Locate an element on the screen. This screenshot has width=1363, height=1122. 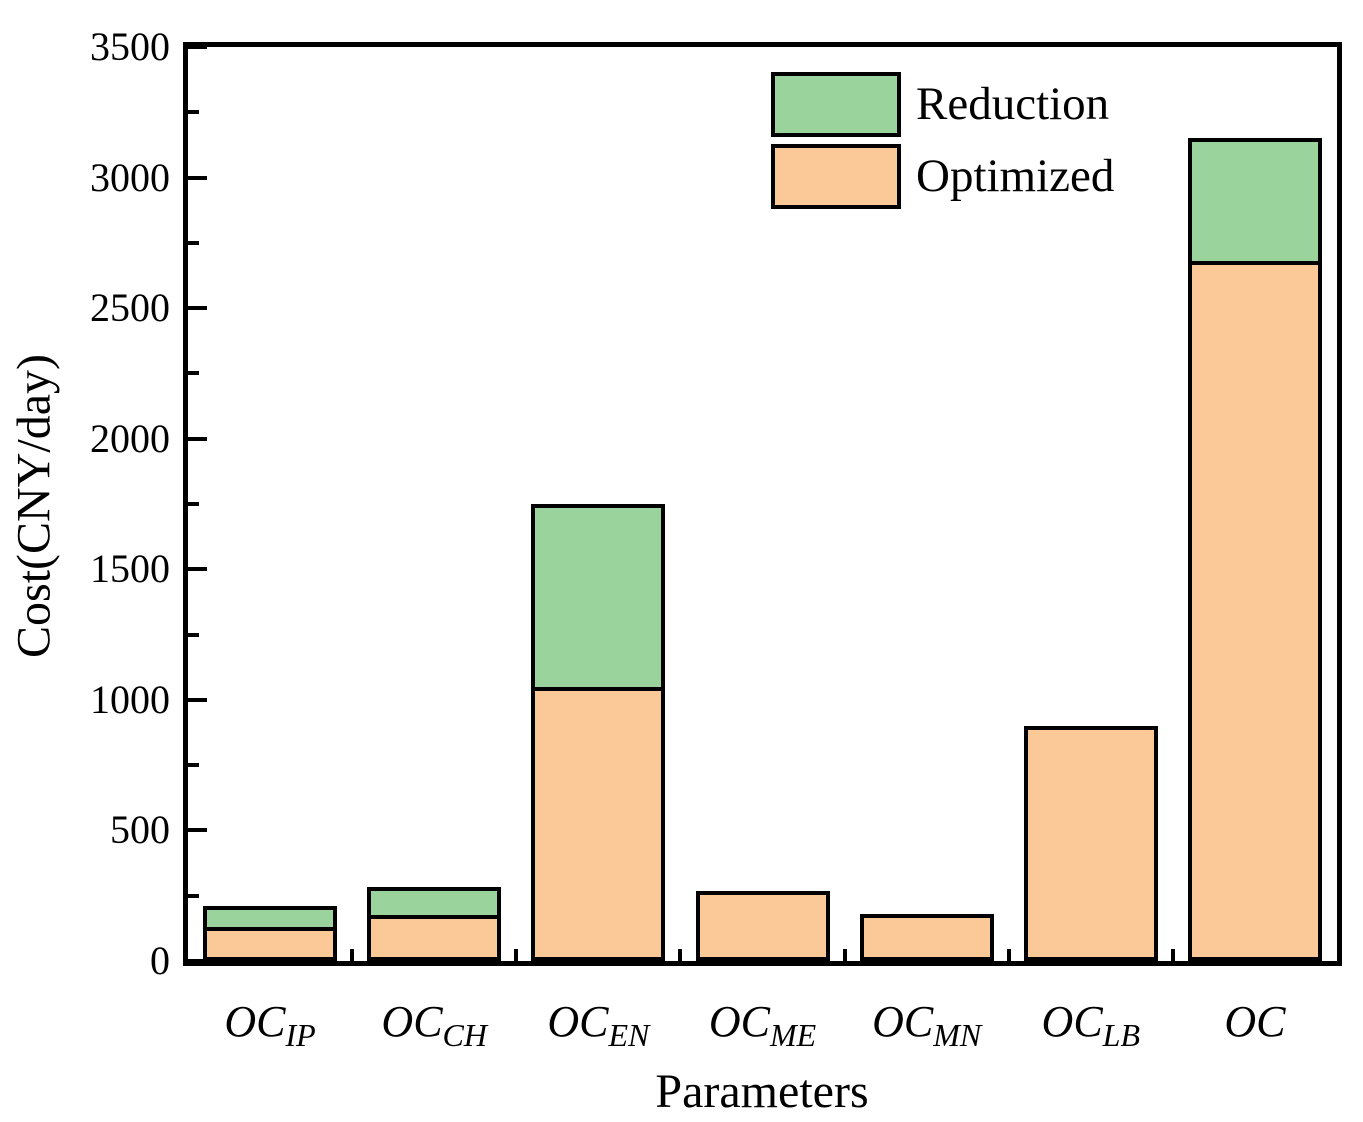
x-axis-title: Parameters is located at coordinates (762, 1091).